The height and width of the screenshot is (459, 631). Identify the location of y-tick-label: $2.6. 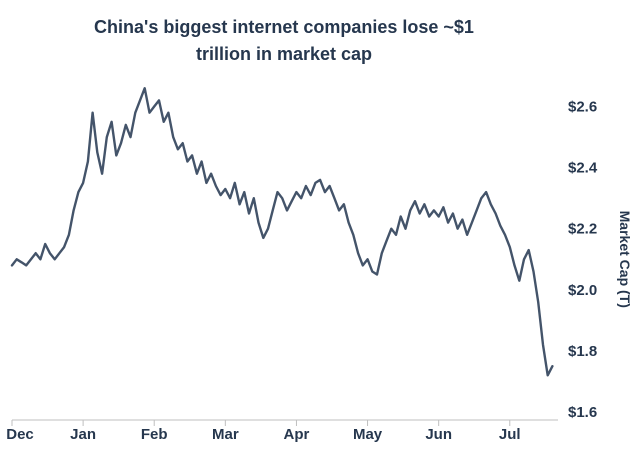
(582, 107).